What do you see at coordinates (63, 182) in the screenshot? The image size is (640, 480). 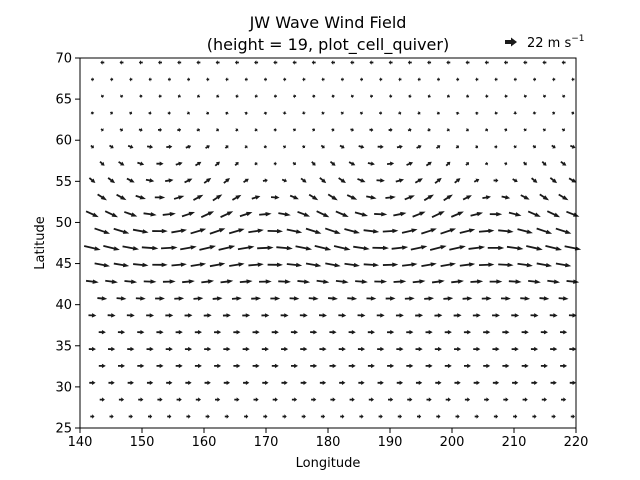 I see `y-tick-label: 55` at bounding box center [63, 182].